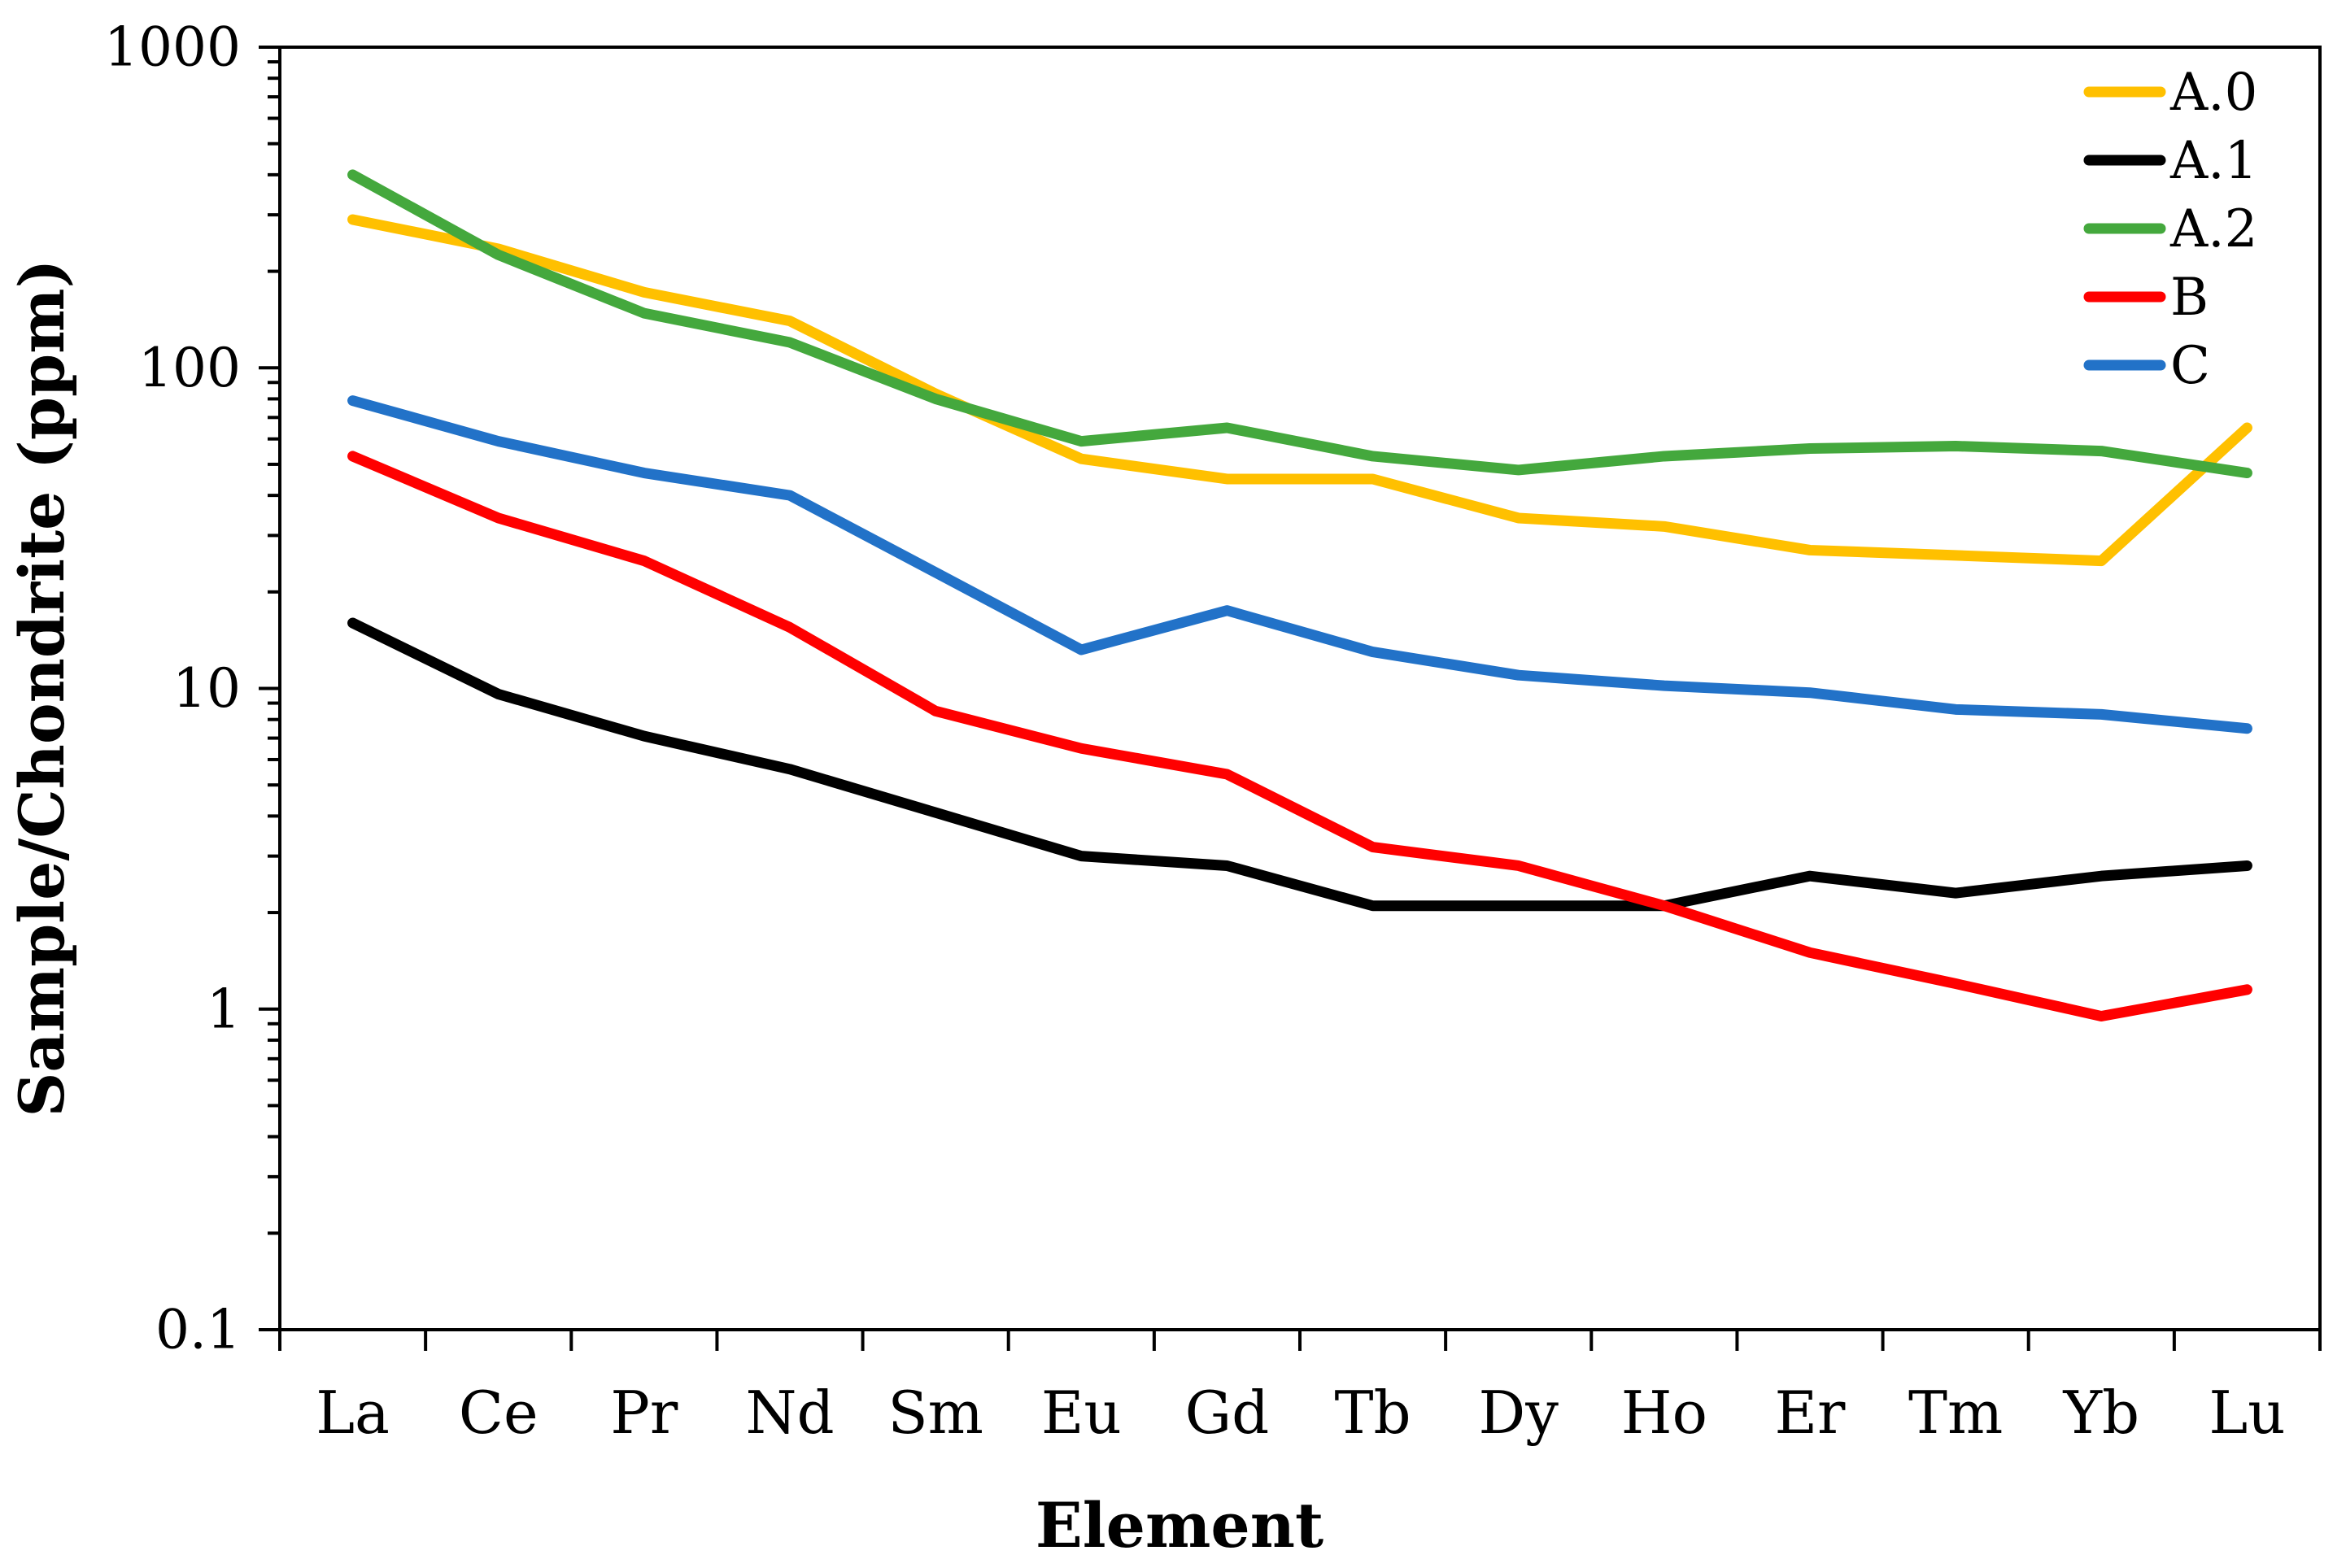  I want to click on y-tick-label: 10, so click(206, 688).